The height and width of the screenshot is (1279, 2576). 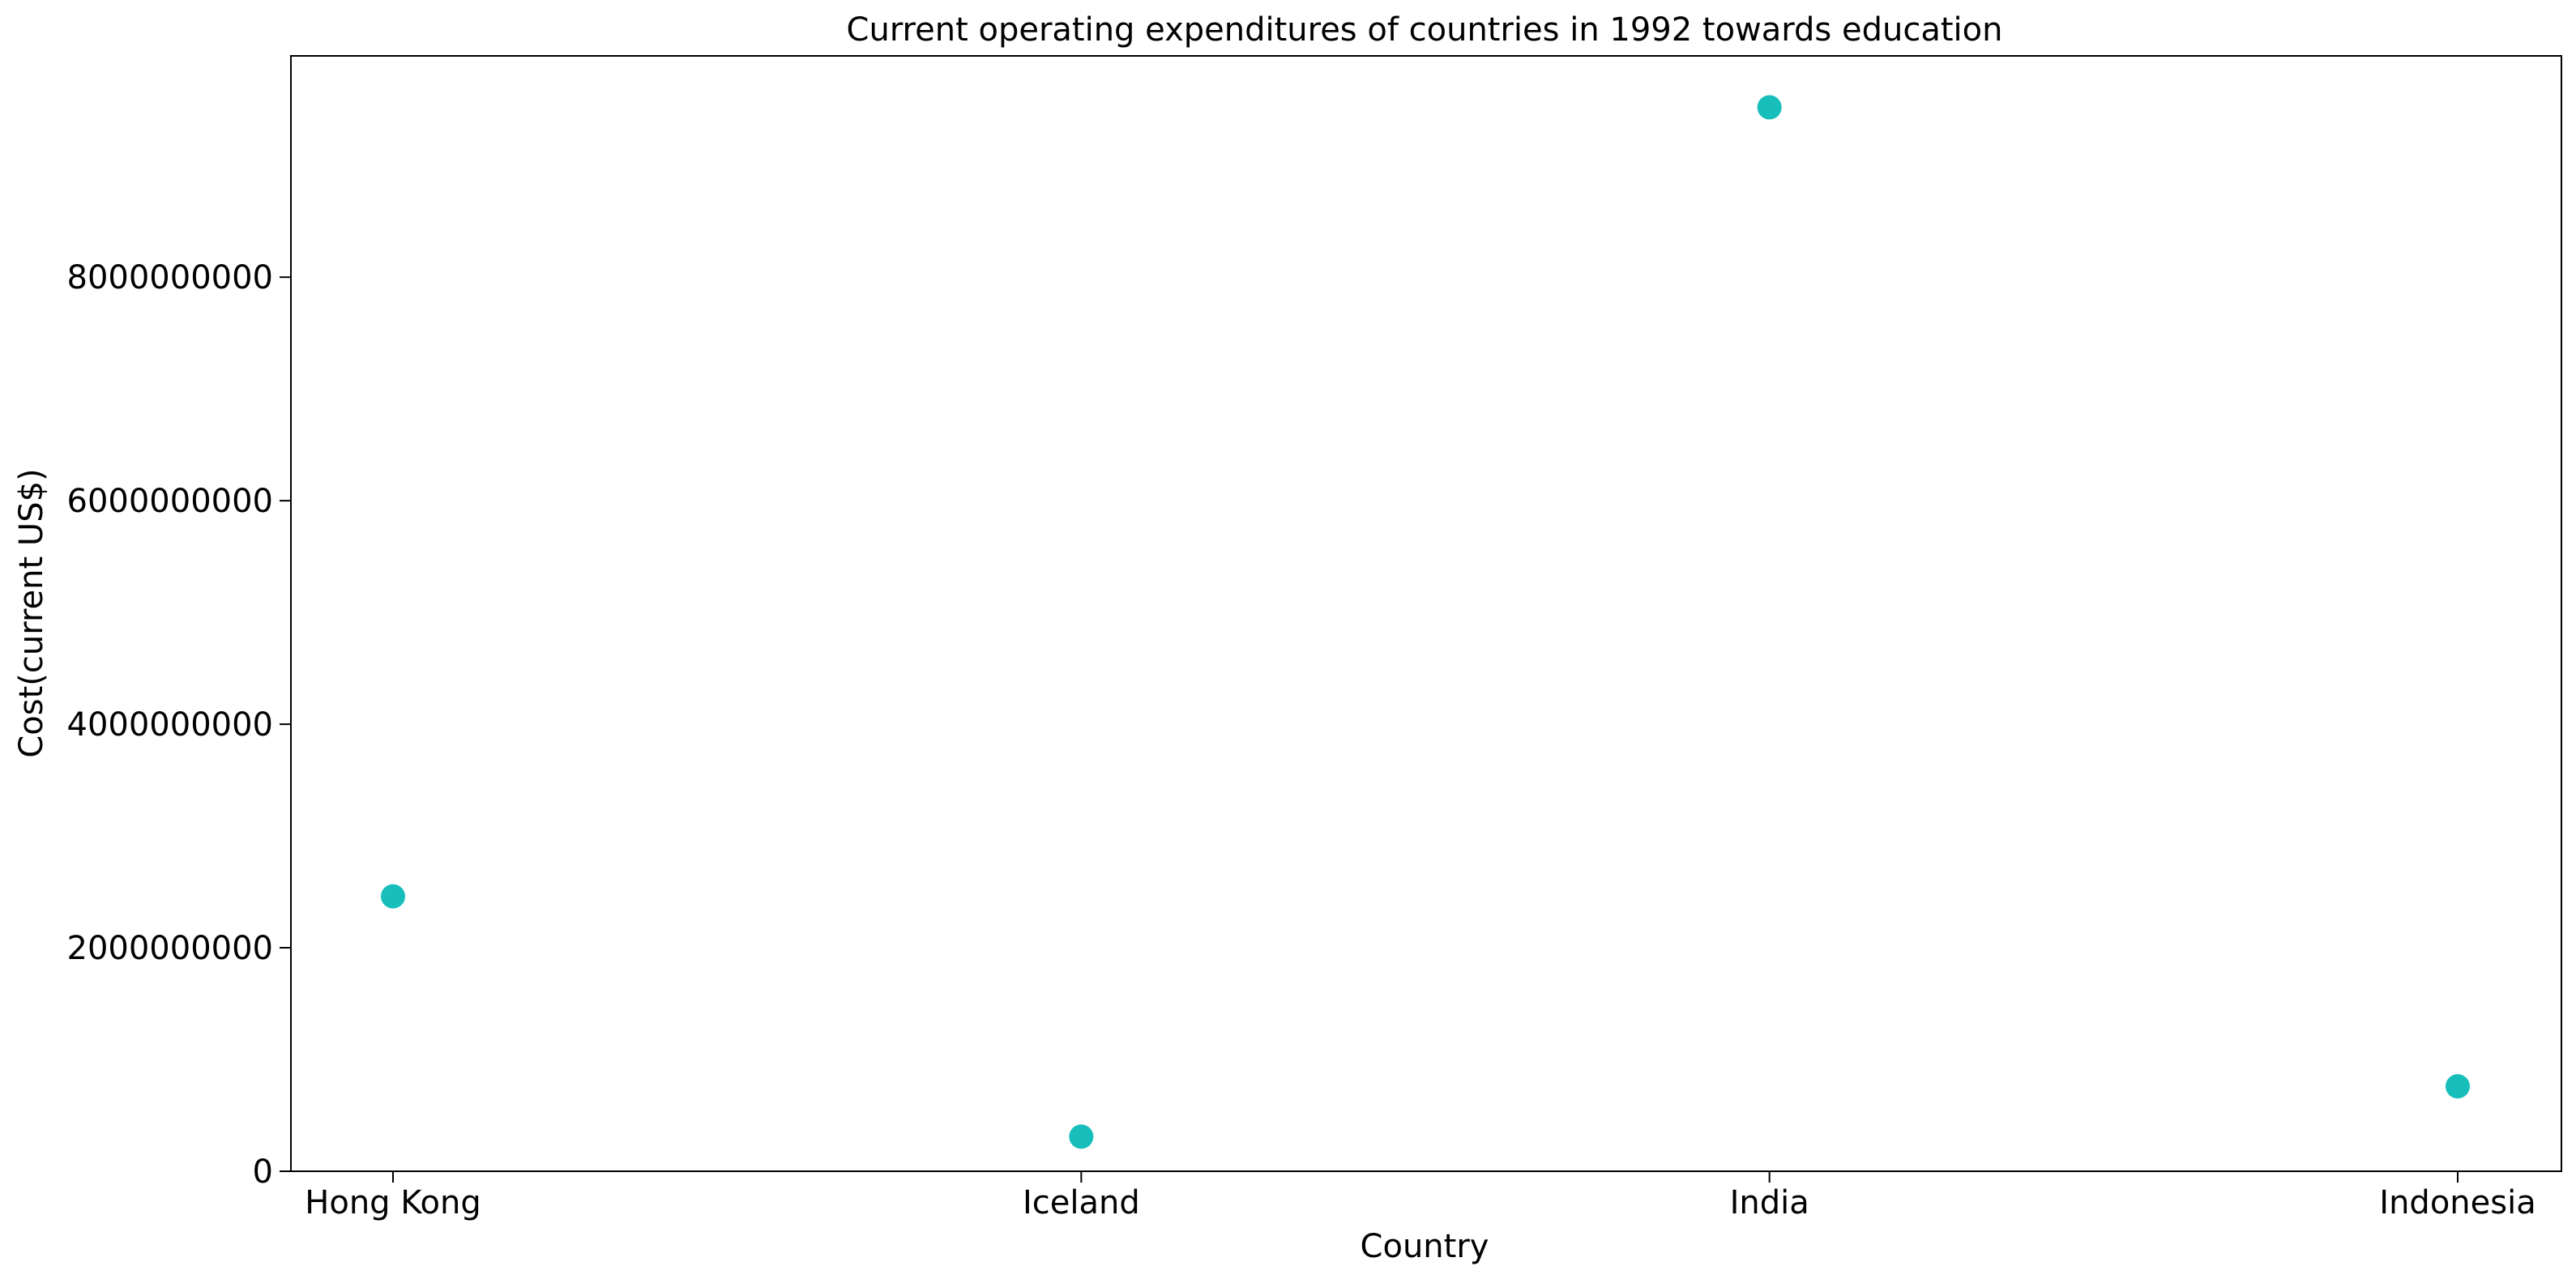 I want to click on x-axis-label: Country, so click(x=1425, y=1246).